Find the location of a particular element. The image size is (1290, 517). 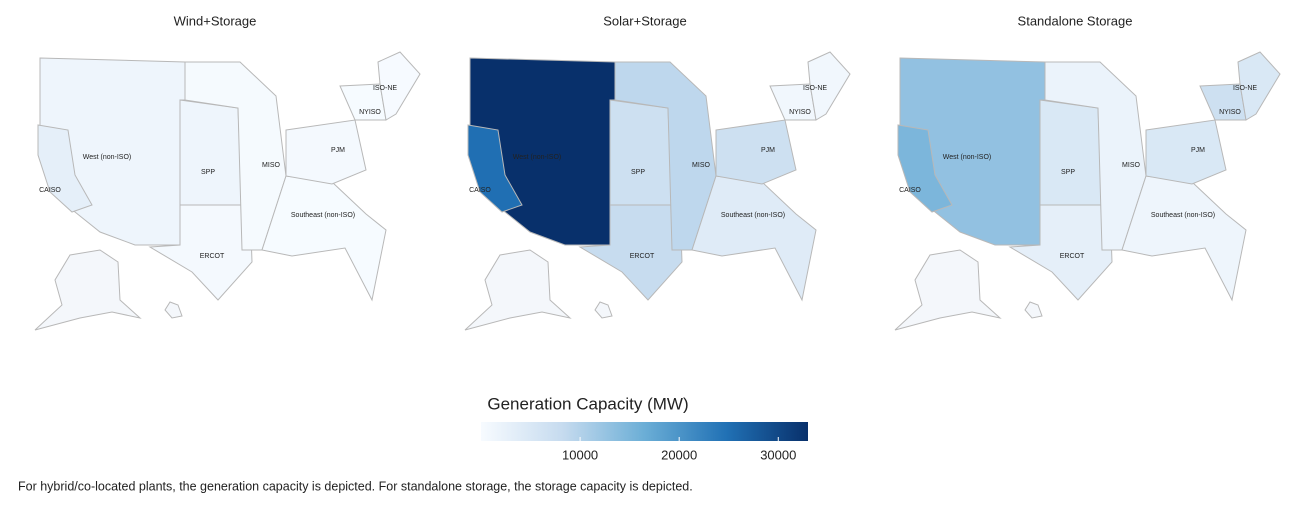

colorbar-tick-label: 10000 is located at coordinates (580, 454).